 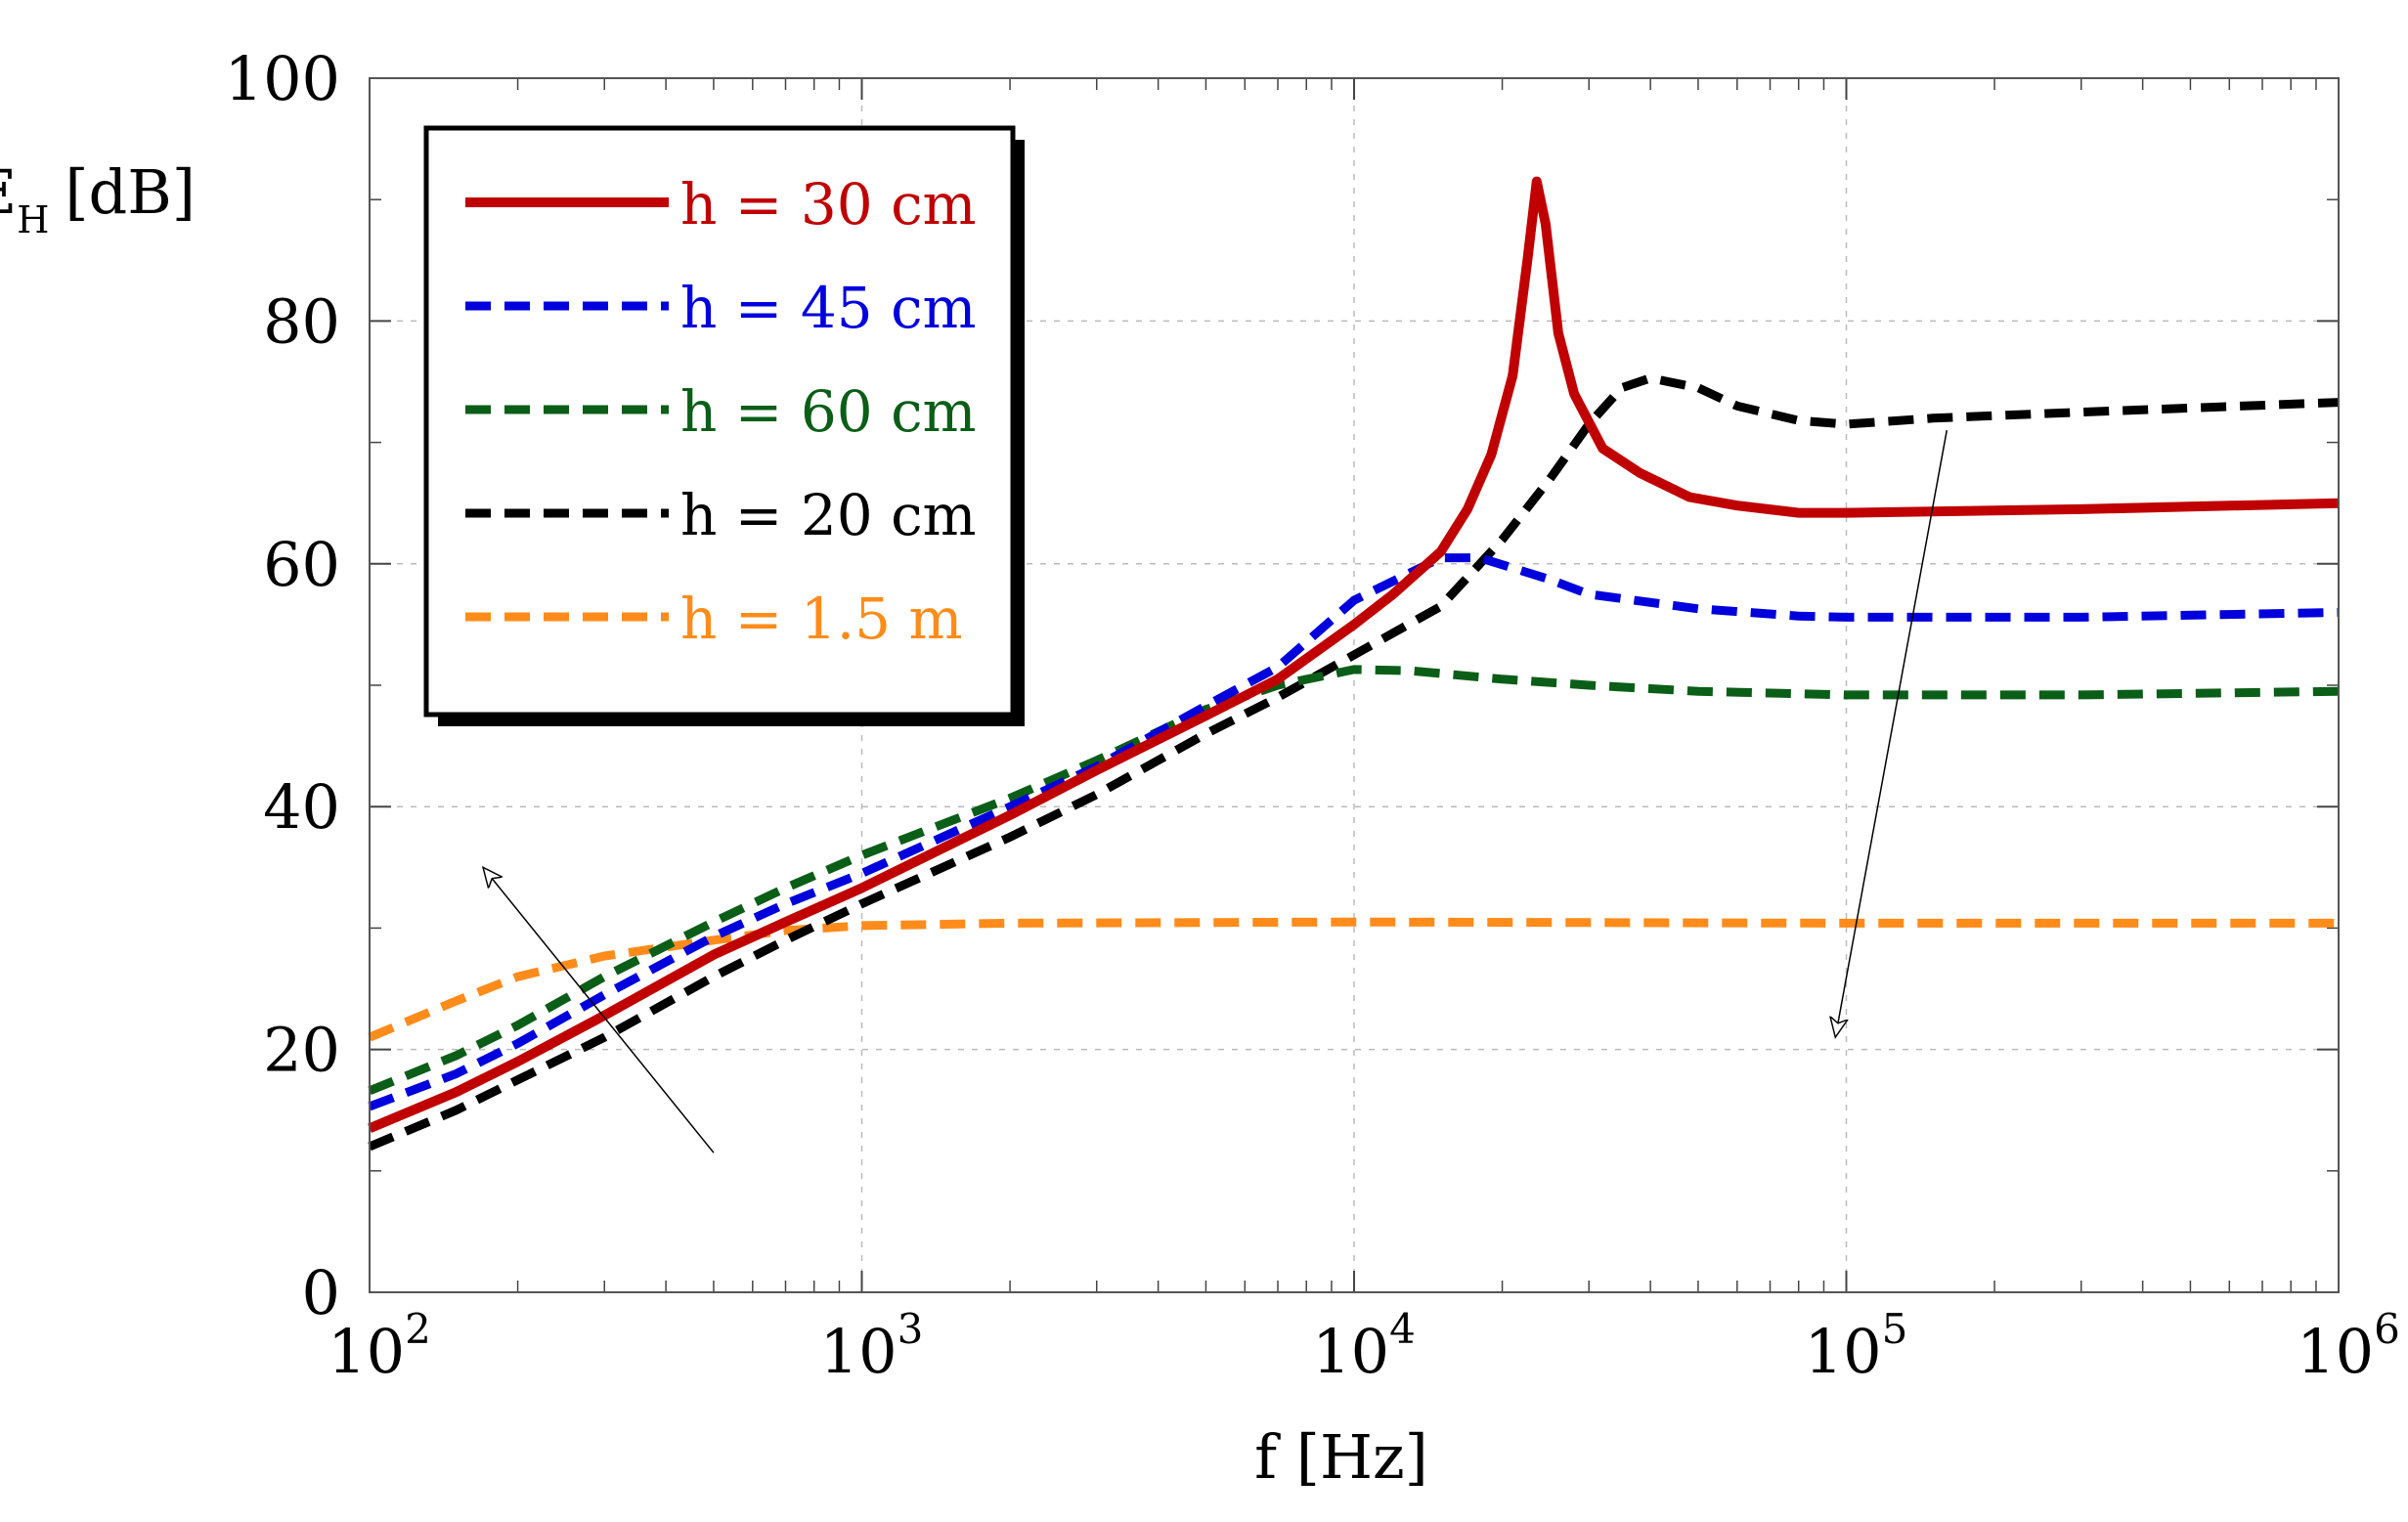 I want to click on series-line, so click(x=1353, y=979).